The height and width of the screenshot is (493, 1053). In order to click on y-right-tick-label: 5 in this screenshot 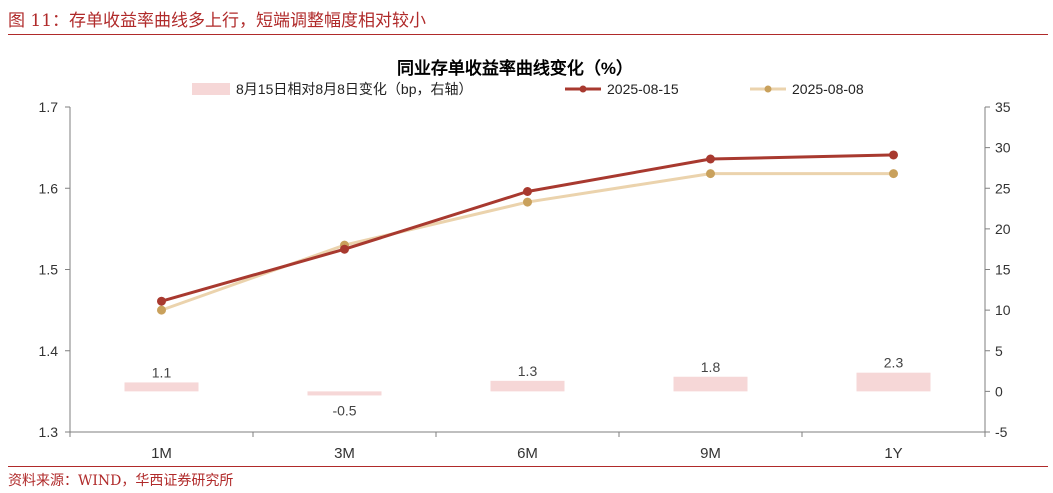, I will do `click(999, 351)`.